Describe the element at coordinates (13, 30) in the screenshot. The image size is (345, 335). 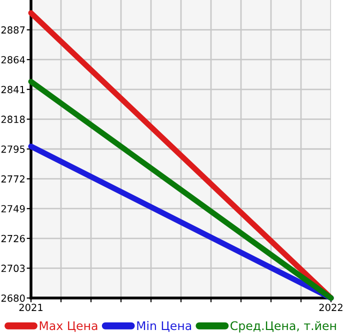
I see `y-tick-label: 2887` at that location.